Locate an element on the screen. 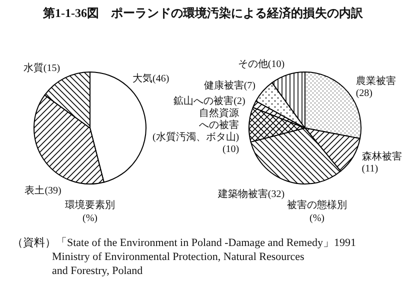 The height and width of the screenshot is (288, 406). data-label: (15) is located at coordinates (51, 68).